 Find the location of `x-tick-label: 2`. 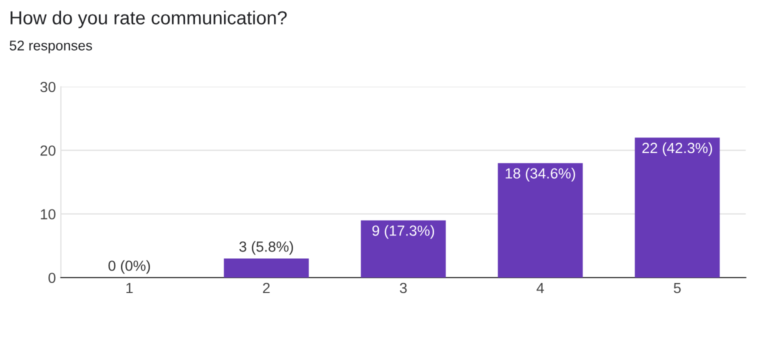

x-tick-label: 2 is located at coordinates (266, 288).